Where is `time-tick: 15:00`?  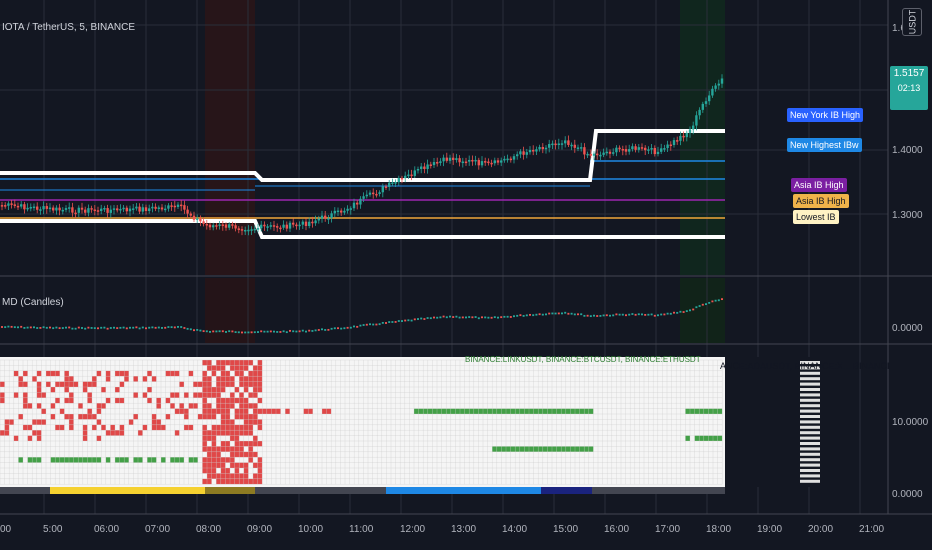 time-tick: 15:00 is located at coordinates (565, 529).